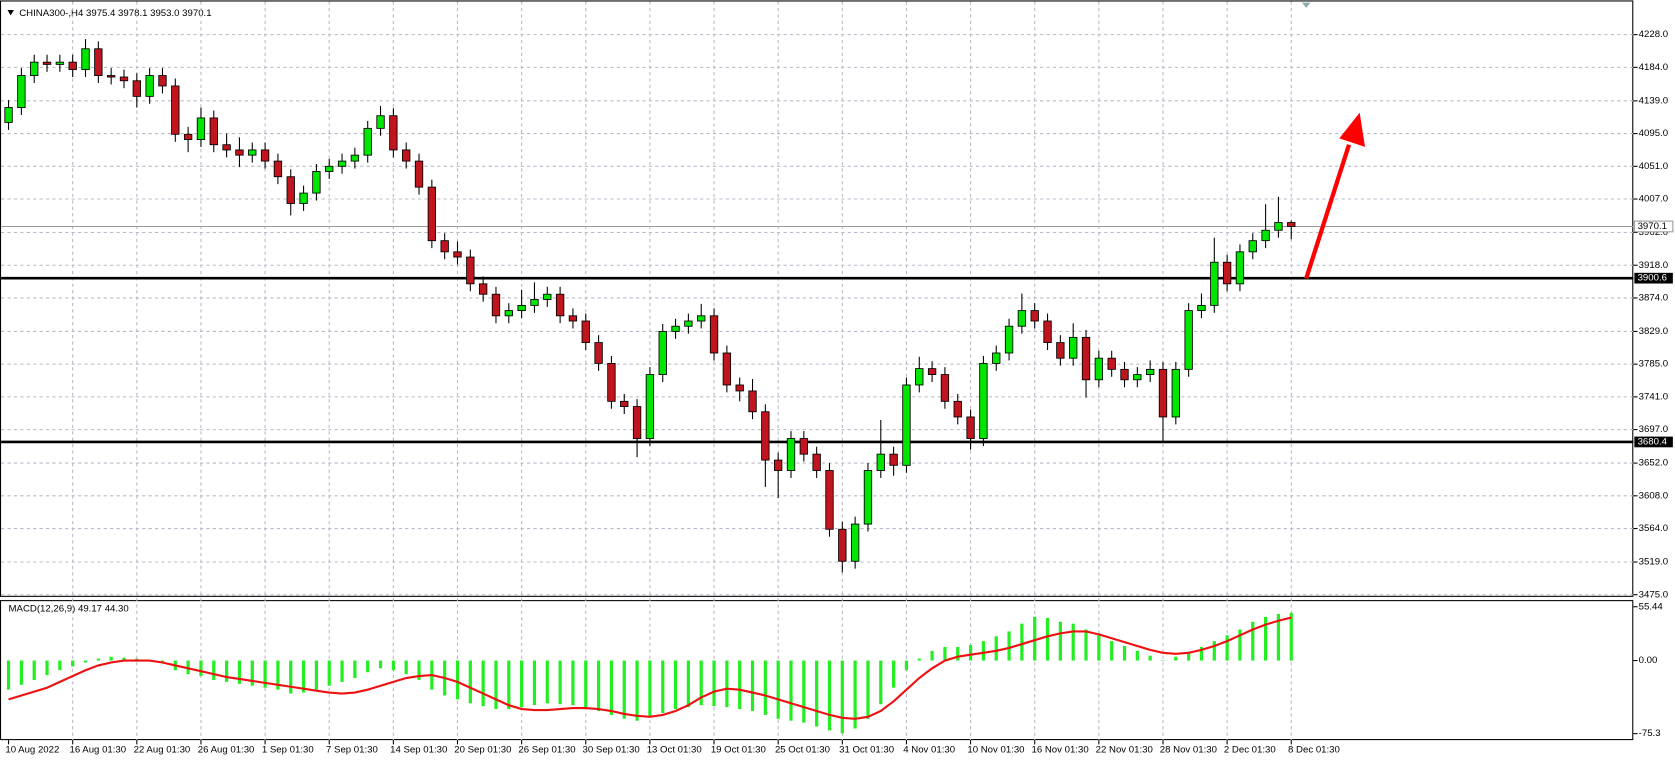  I want to click on x-tick-label: 28 Nov 01:30, so click(1188, 749).